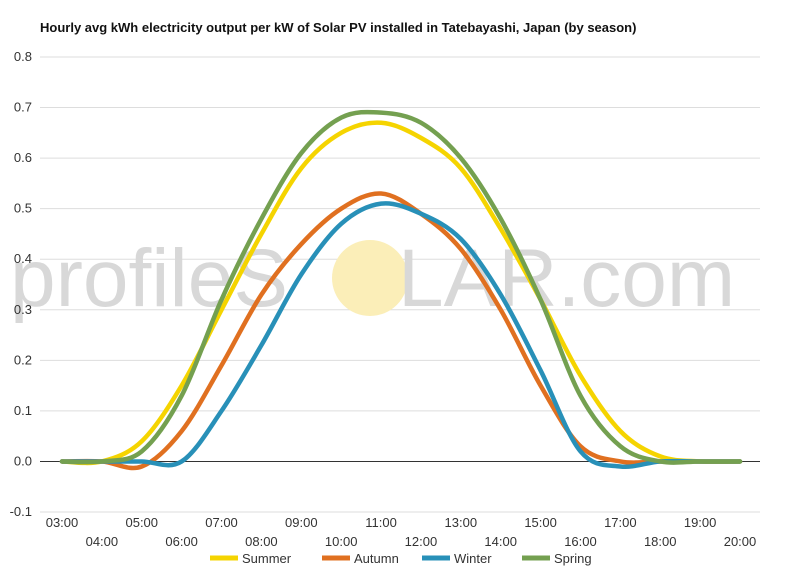  What do you see at coordinates (261, 541) in the screenshot?
I see `x-tick-label: 08:00` at bounding box center [261, 541].